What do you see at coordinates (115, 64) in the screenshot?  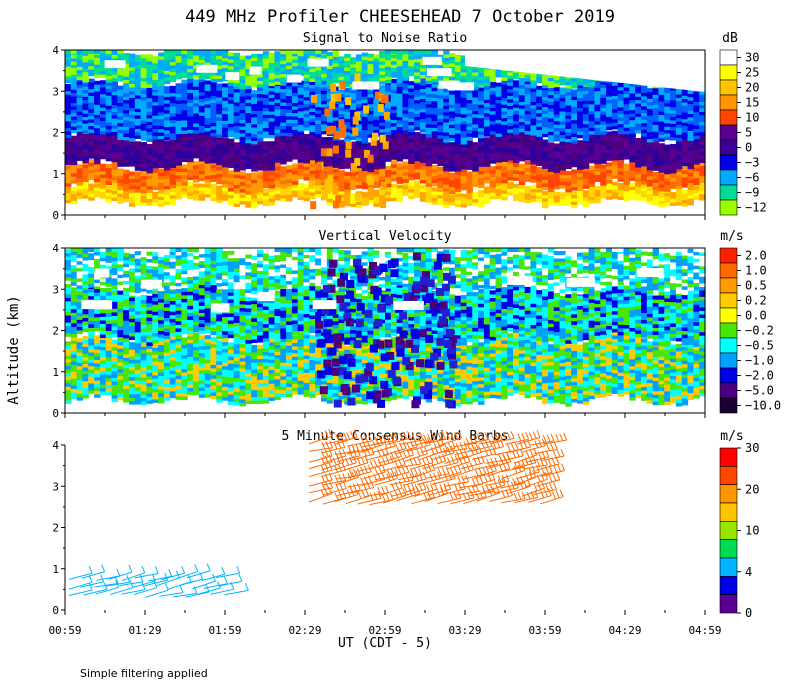 I see `snr-white-patch` at bounding box center [115, 64].